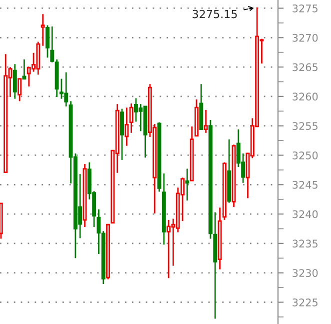 This screenshot has width=331, height=324. What do you see at coordinates (305, 8) in the screenshot?
I see `y-tick-label: 3275` at bounding box center [305, 8].